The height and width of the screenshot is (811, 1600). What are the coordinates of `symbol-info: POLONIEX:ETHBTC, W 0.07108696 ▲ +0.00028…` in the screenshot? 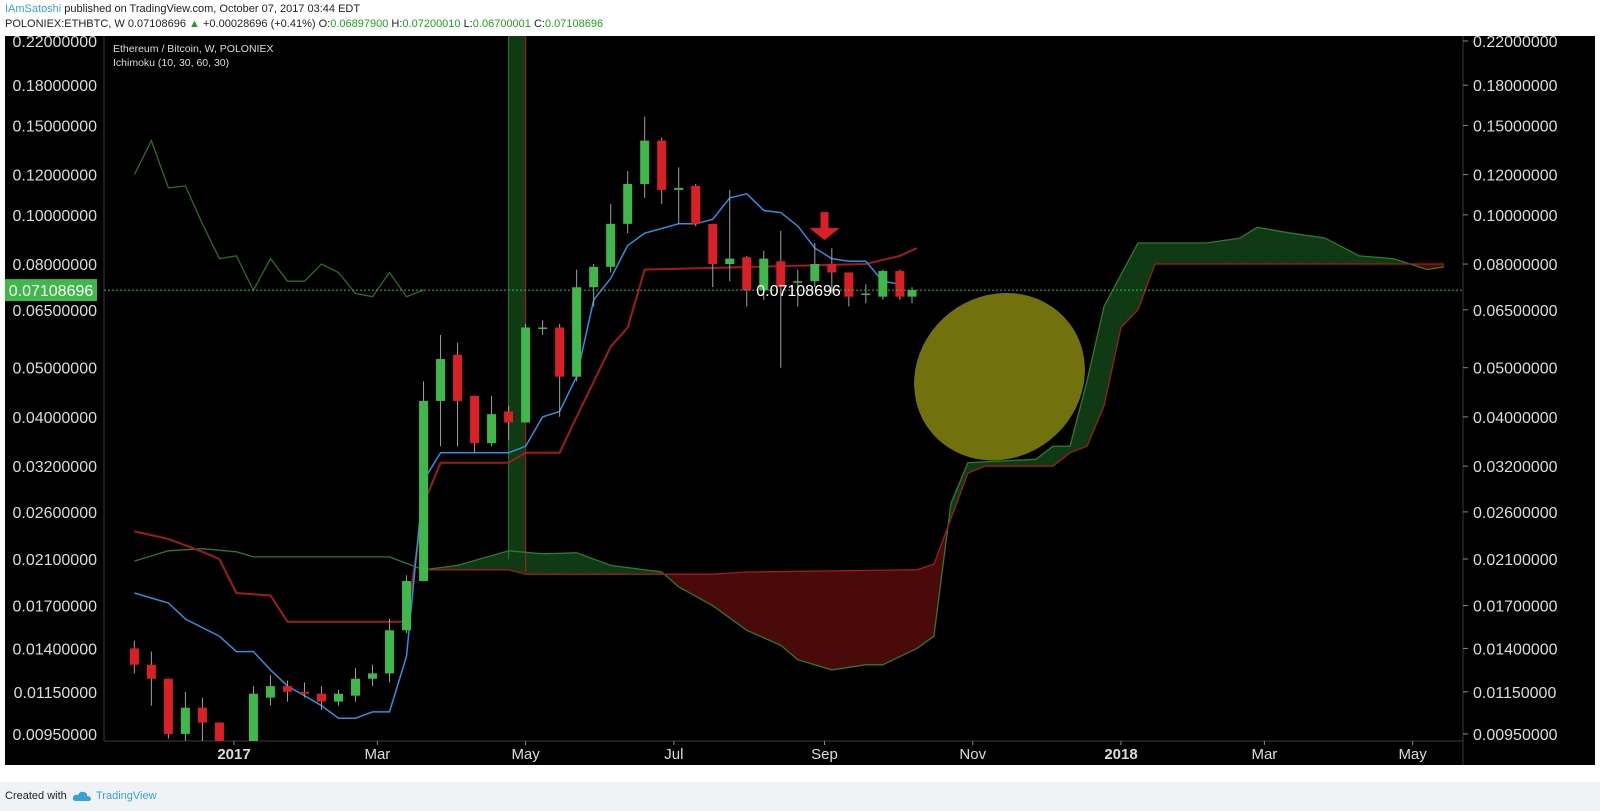 It's located at (304, 24).